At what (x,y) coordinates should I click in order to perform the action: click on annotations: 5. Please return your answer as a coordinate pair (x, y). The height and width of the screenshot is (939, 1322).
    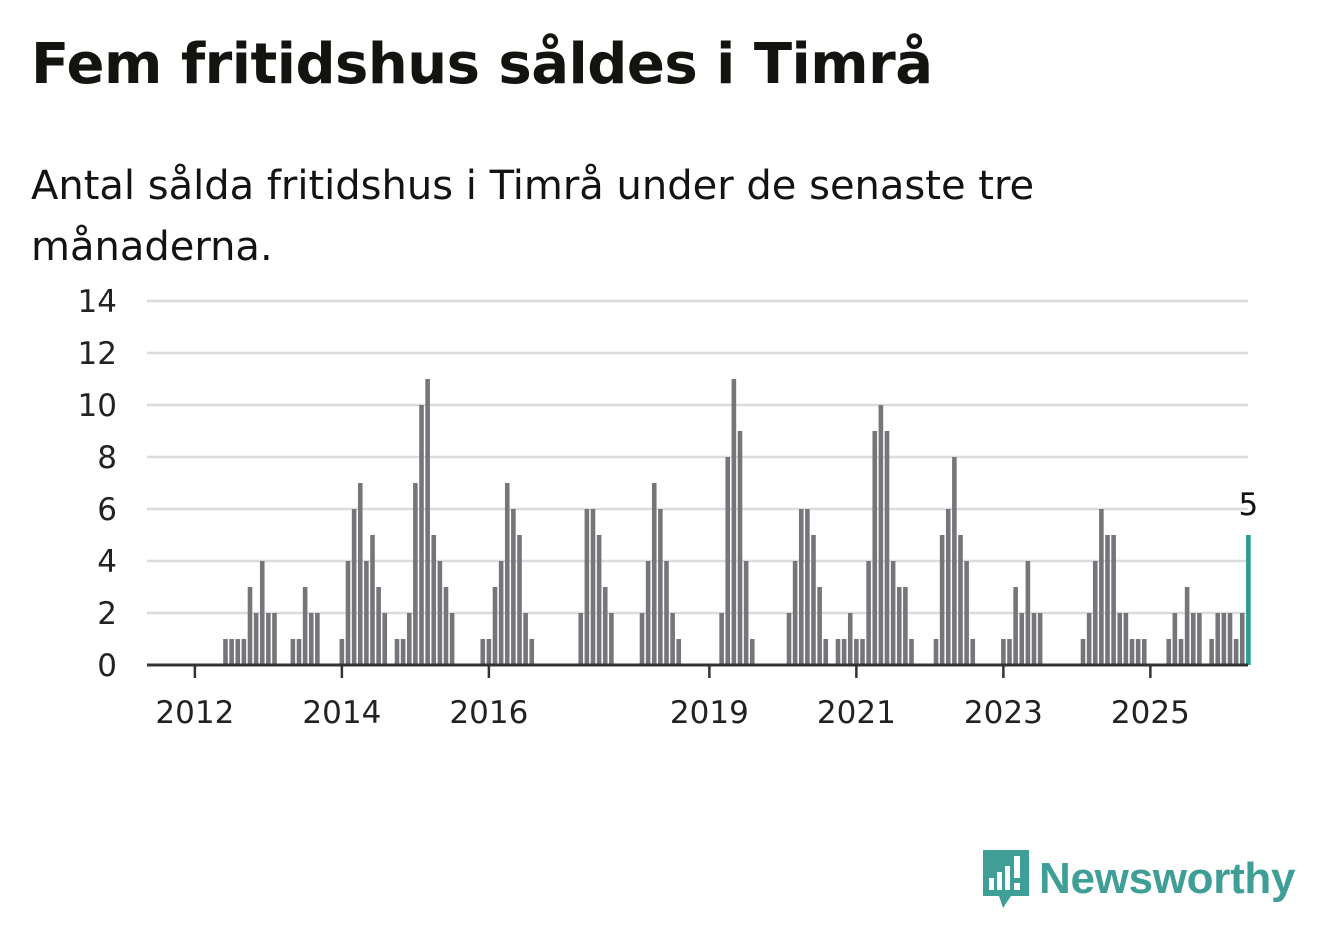
    Looking at the image, I should click on (1249, 505).